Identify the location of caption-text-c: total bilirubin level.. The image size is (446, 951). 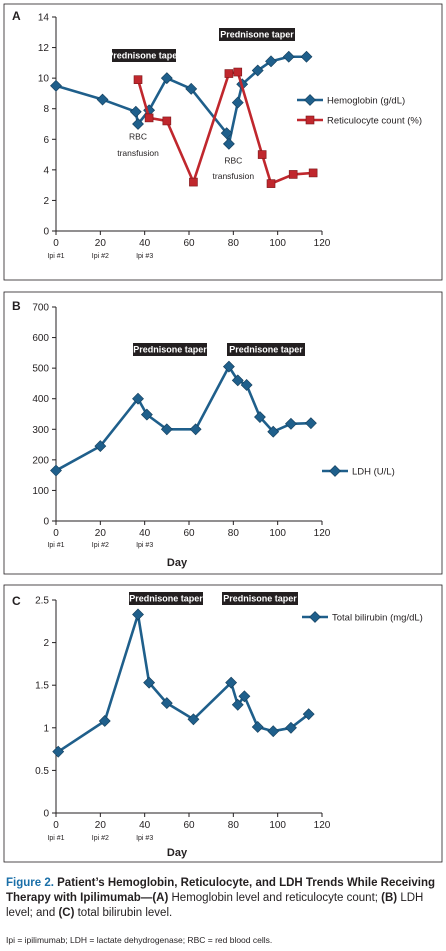
(123, 913).